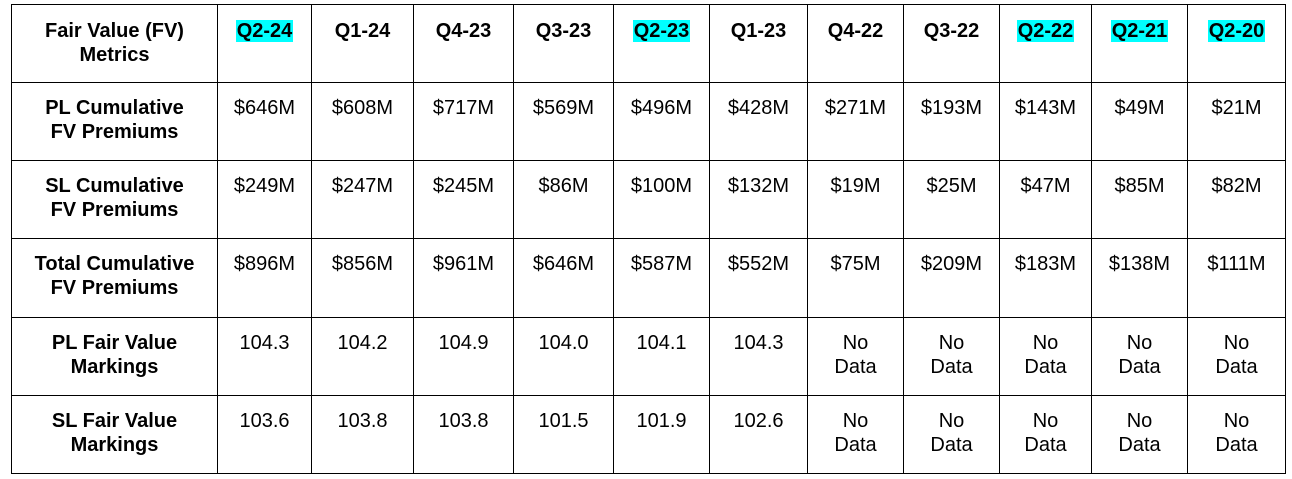  Describe the element at coordinates (661, 278) in the screenshot. I see `value-cell: $587M` at that location.